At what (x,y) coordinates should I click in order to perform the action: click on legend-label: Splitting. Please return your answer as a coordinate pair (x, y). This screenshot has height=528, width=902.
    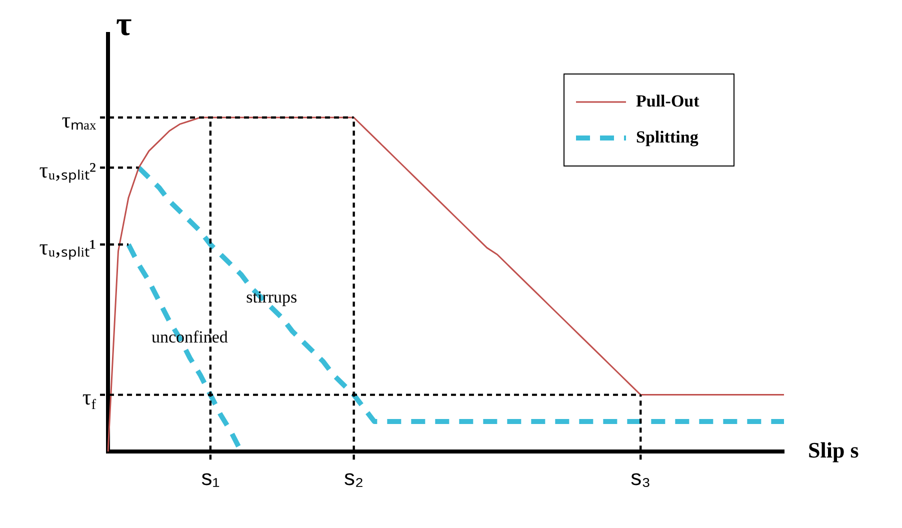
    Looking at the image, I should click on (667, 136).